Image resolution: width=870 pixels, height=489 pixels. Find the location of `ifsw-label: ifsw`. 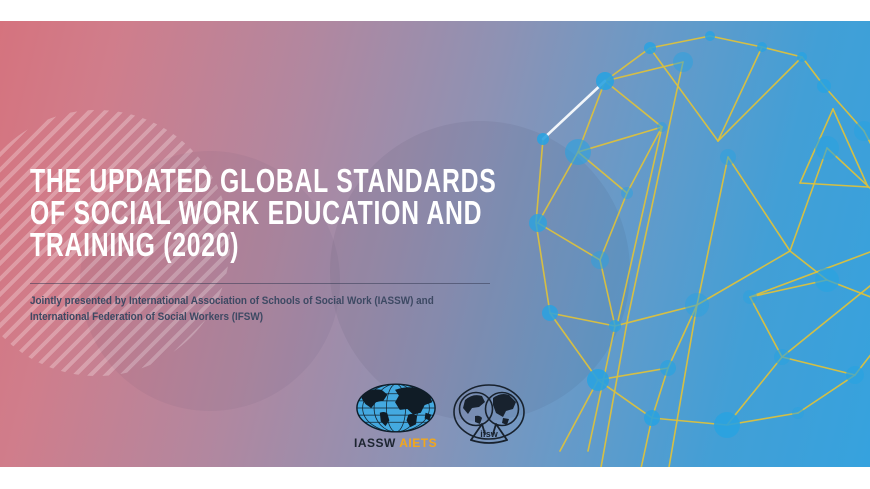

ifsw-label: ifsw is located at coordinates (489, 434).